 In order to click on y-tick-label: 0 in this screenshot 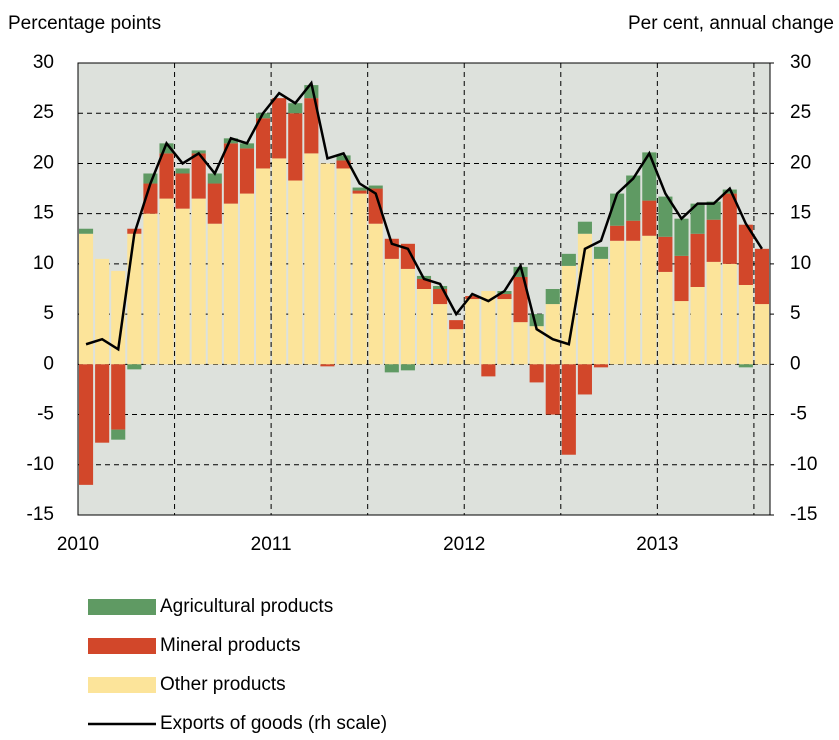, I will do `click(48, 363)`.